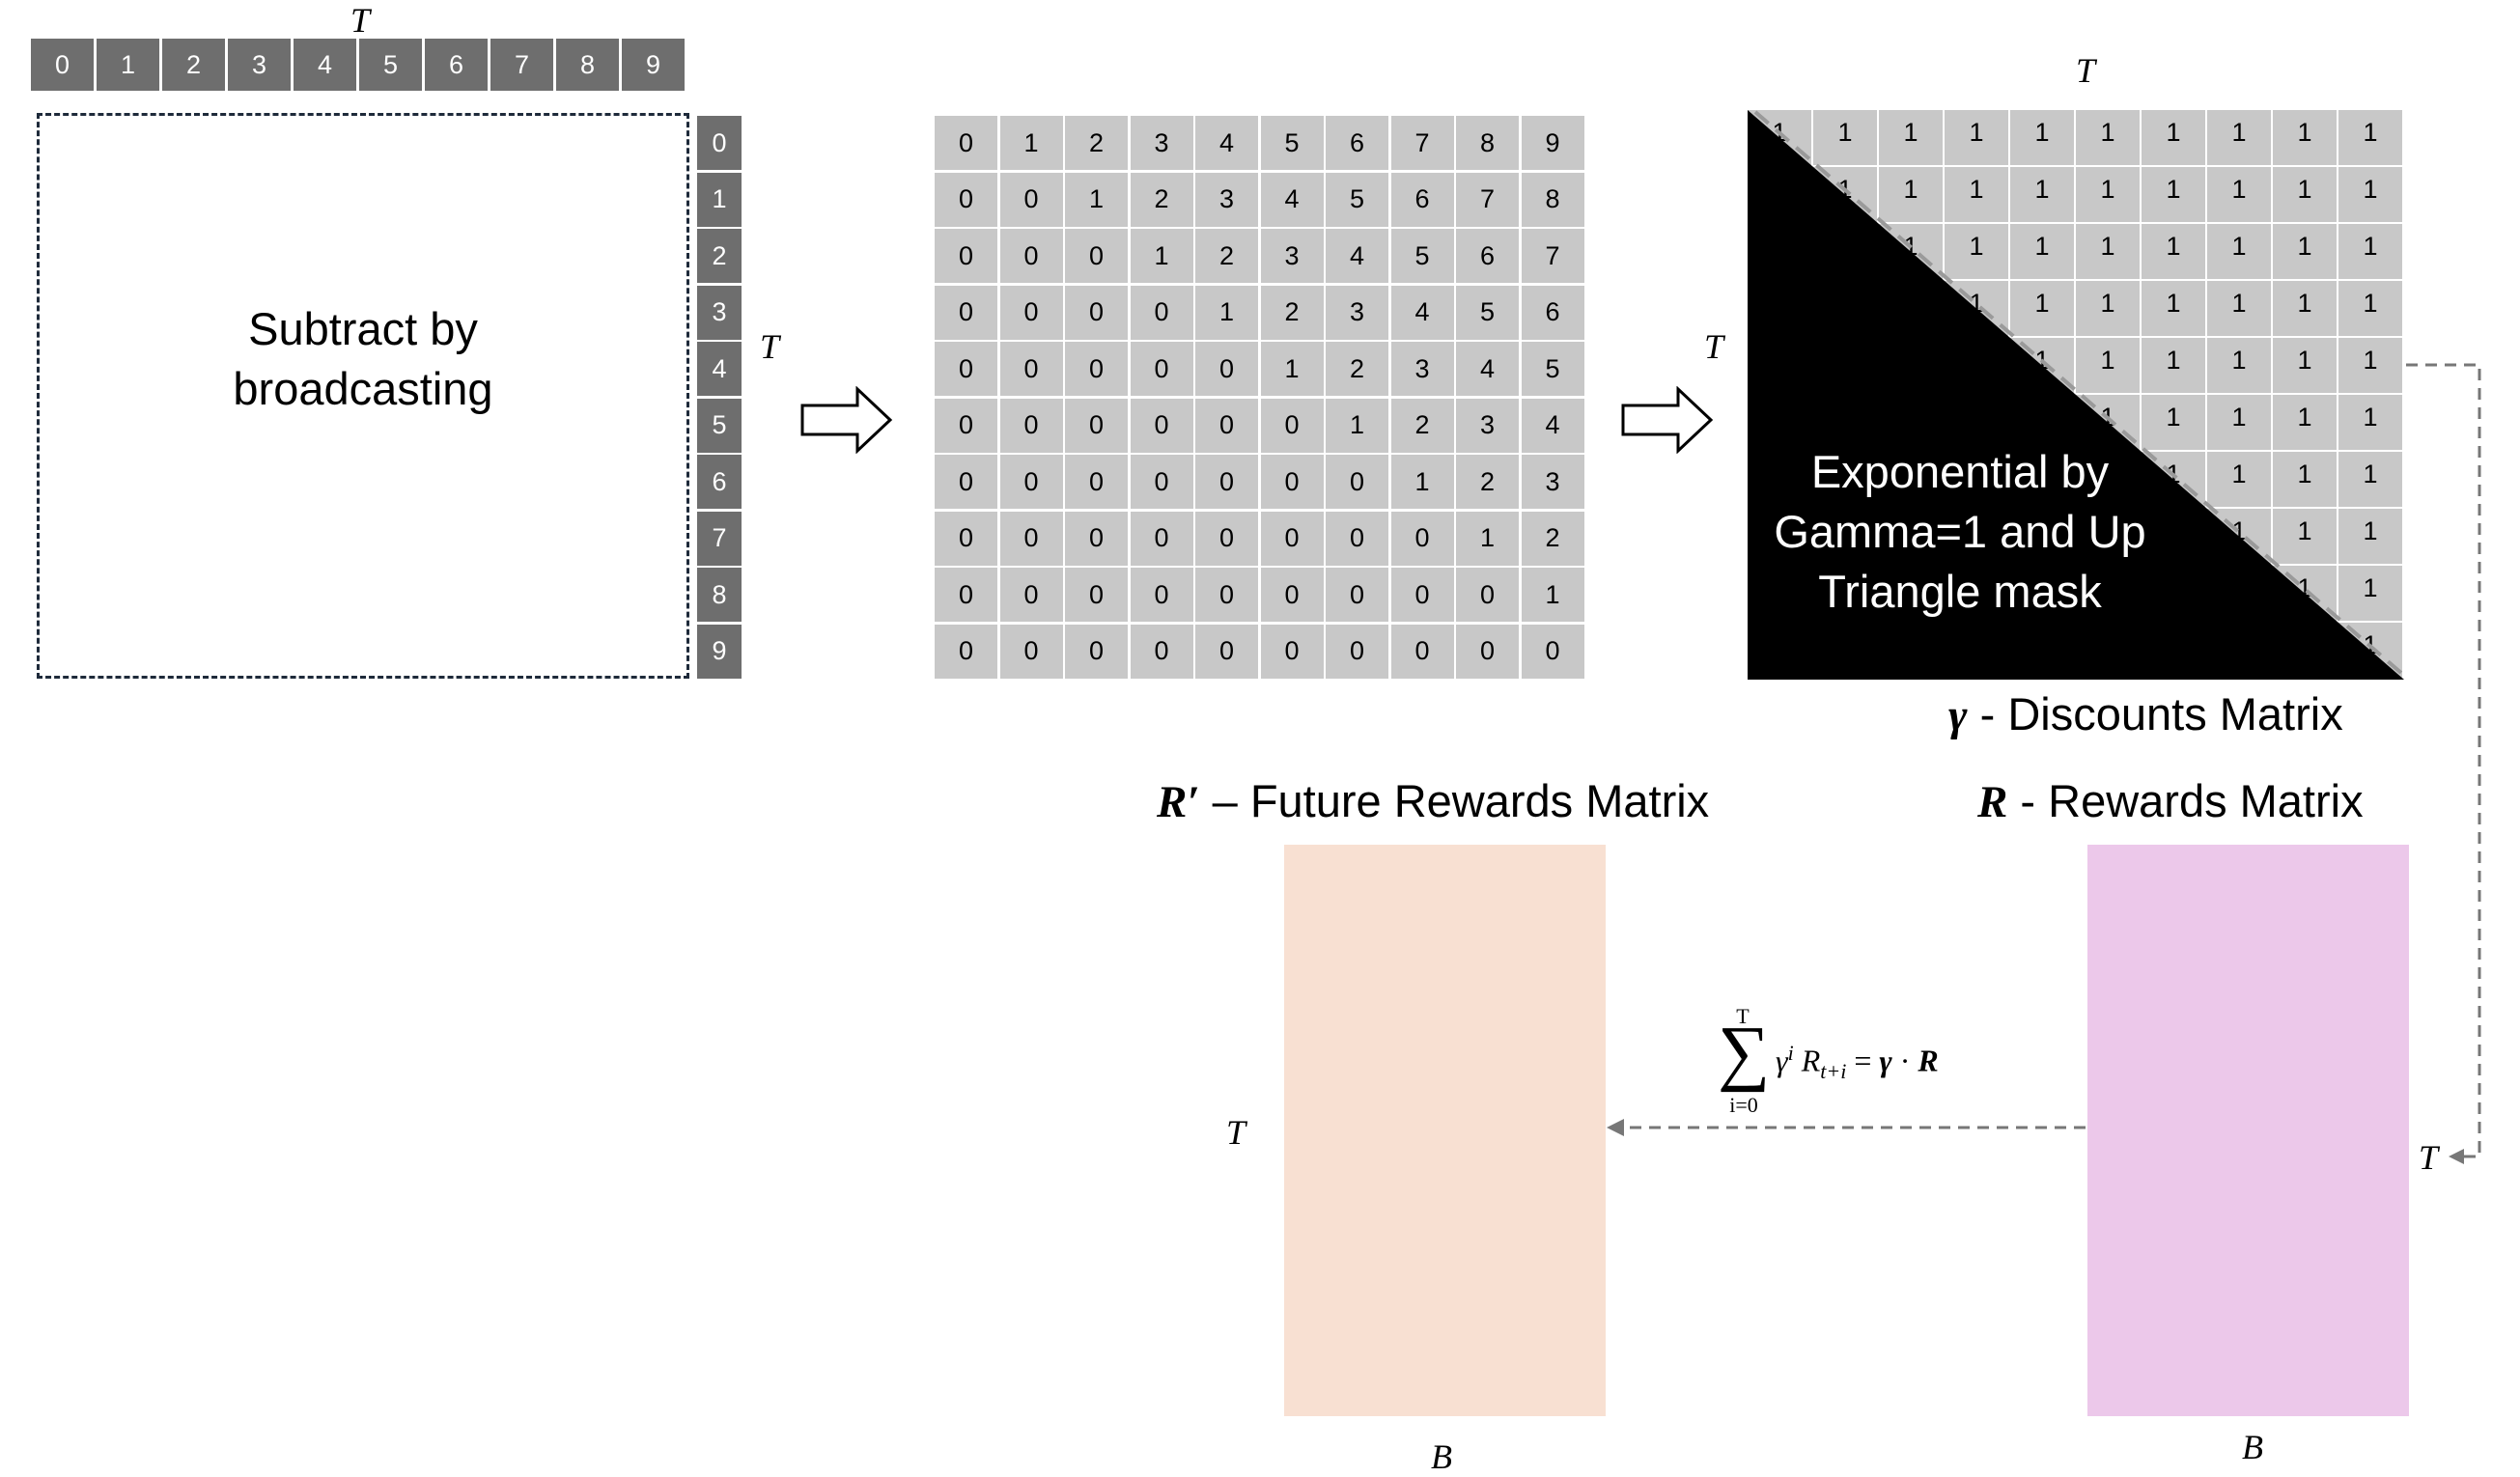 Image resolution: width=2520 pixels, height=1477 pixels. I want to click on difference-matrix-cell: 7, so click(1422, 143).